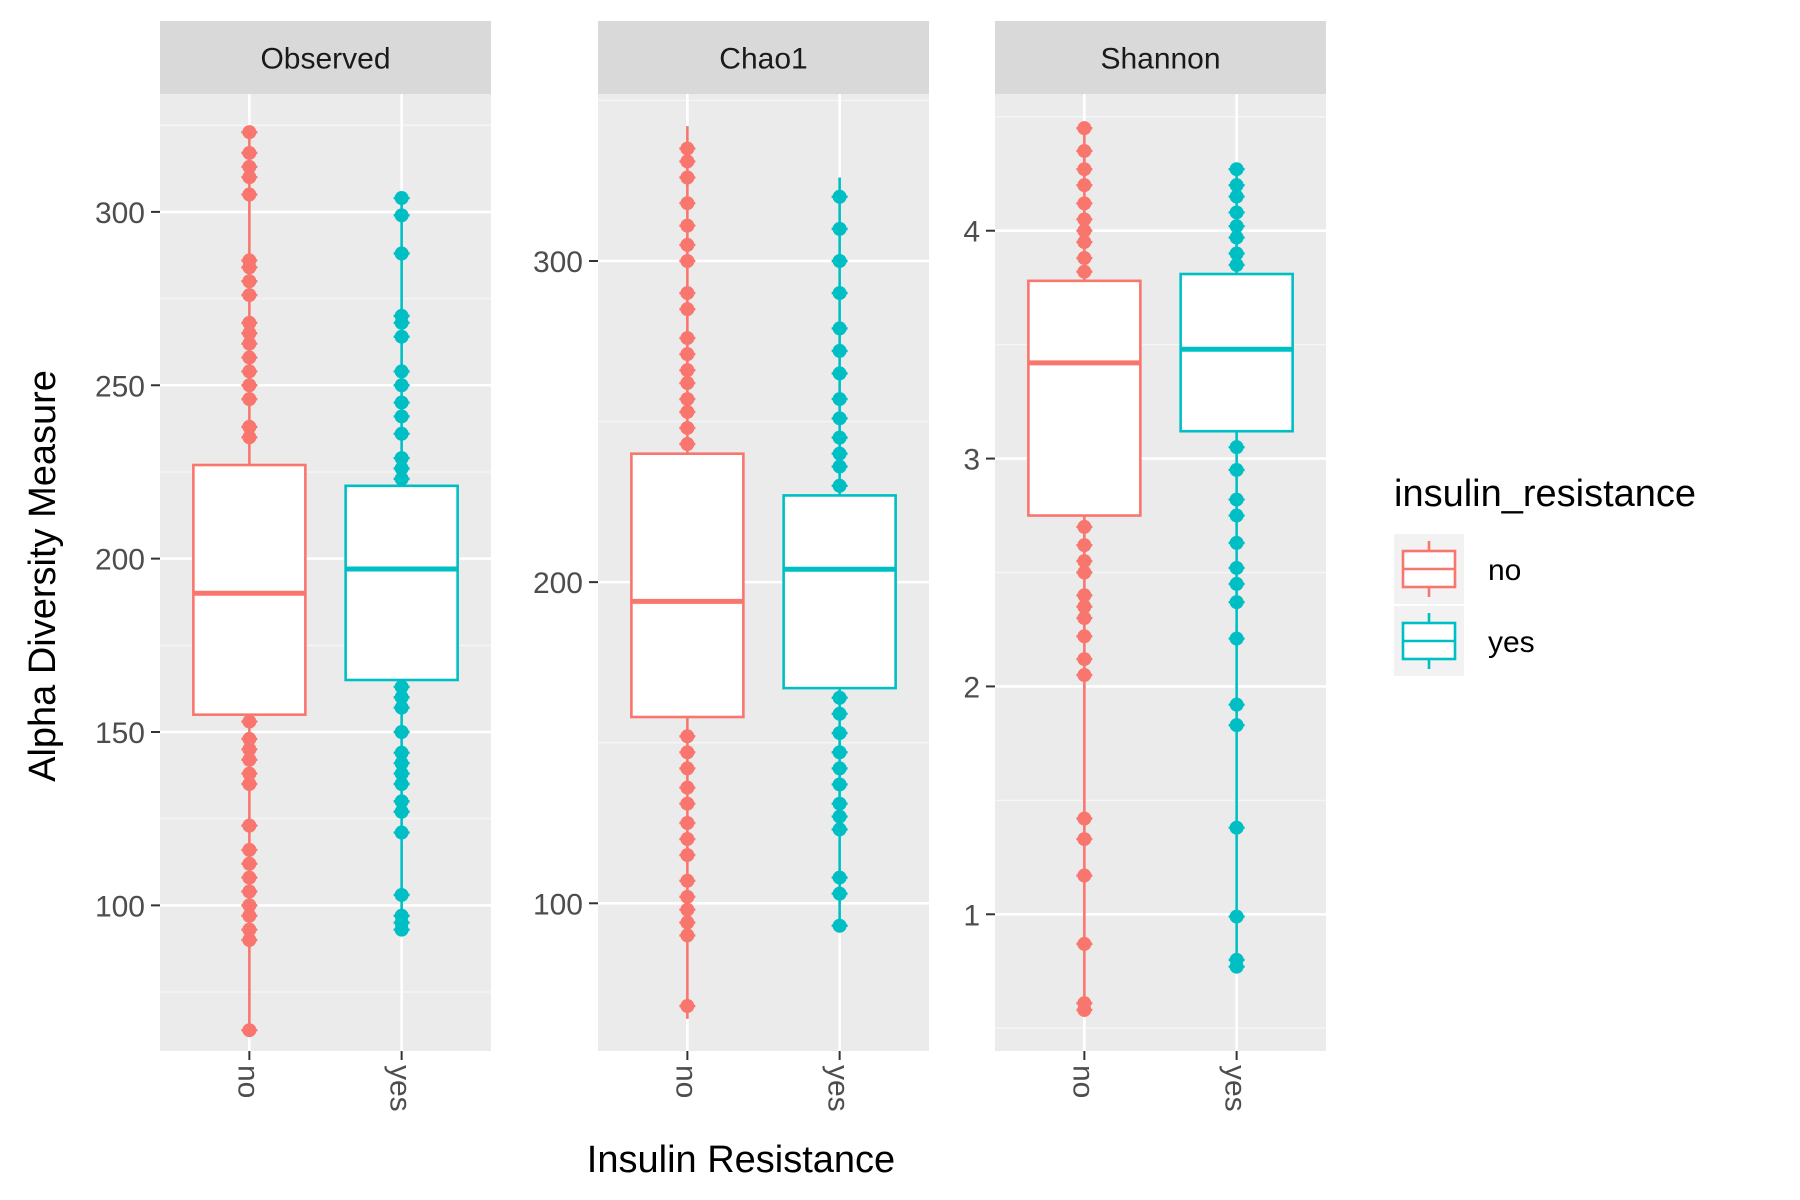 Image resolution: width=1800 pixels, height=1200 pixels. I want to click on box-observed-yes, so click(401, 564).